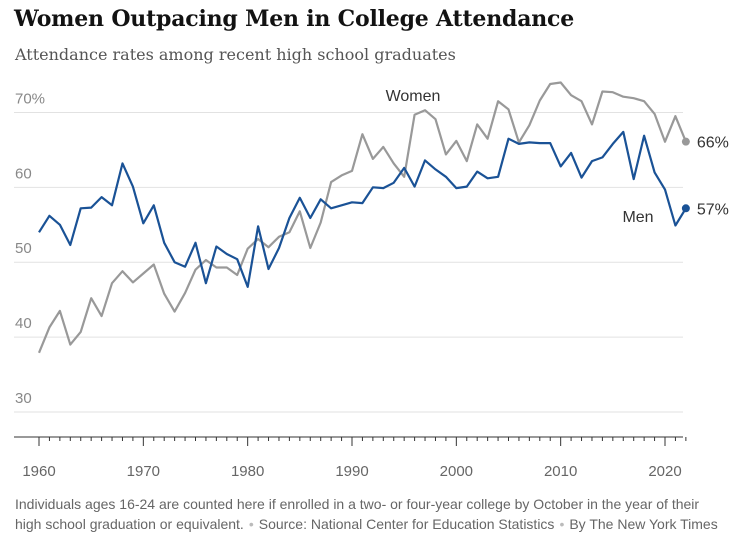  What do you see at coordinates (713, 209) in the screenshot?
I see `end-label-men: 57%` at bounding box center [713, 209].